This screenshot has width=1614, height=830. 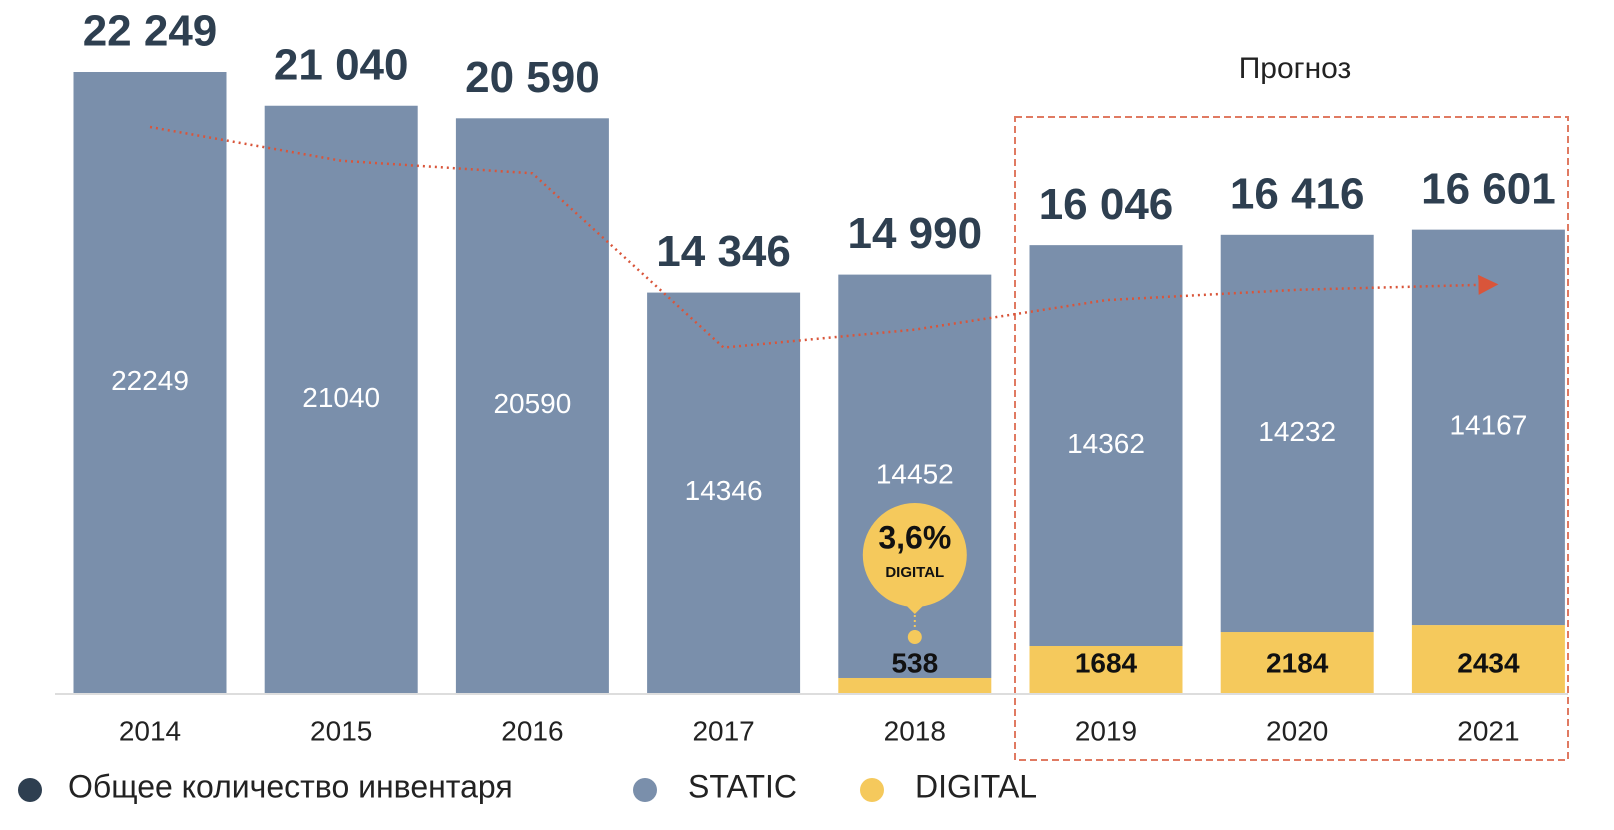 I want to click on x-tick-label: 2018, so click(x=915, y=730).